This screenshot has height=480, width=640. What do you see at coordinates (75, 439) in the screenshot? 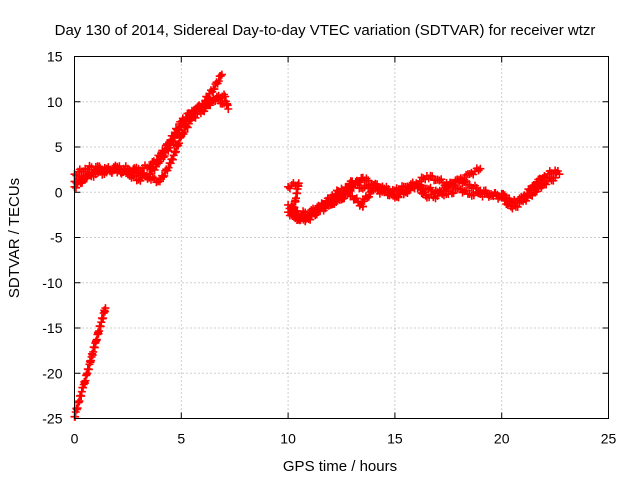
I see `x-tick-label: 0` at bounding box center [75, 439].